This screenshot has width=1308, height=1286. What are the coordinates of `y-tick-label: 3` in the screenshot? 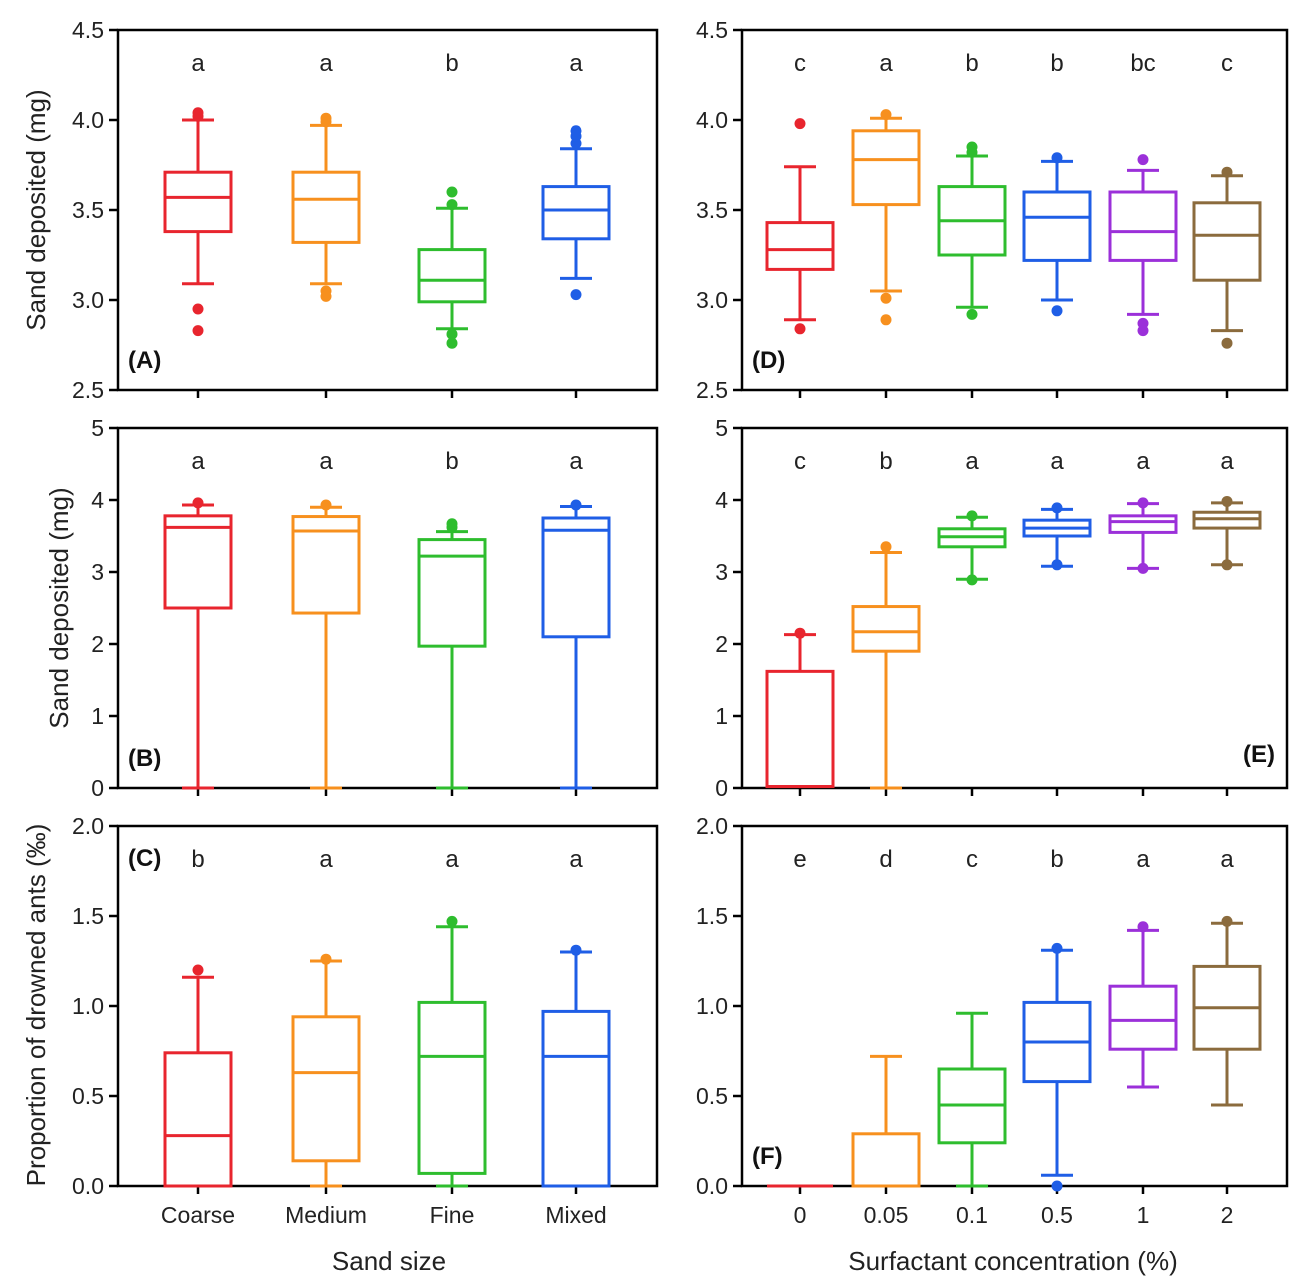 It's located at (721, 572).